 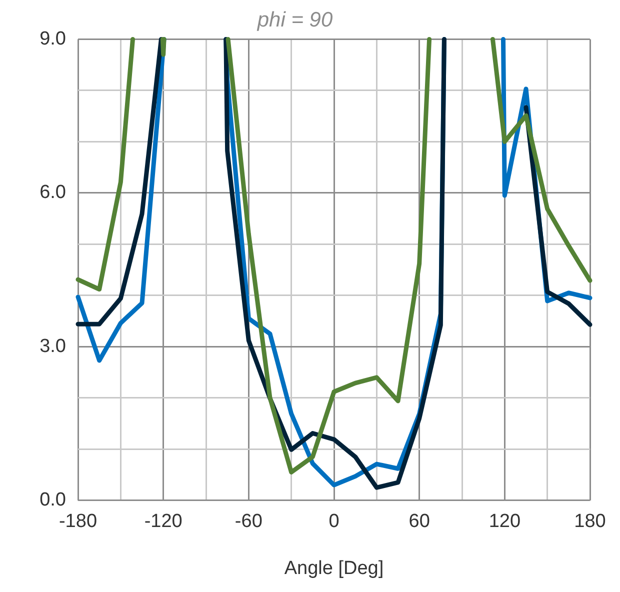 What do you see at coordinates (294, 20) in the screenshot?
I see `chart-title: phi = 90` at bounding box center [294, 20].